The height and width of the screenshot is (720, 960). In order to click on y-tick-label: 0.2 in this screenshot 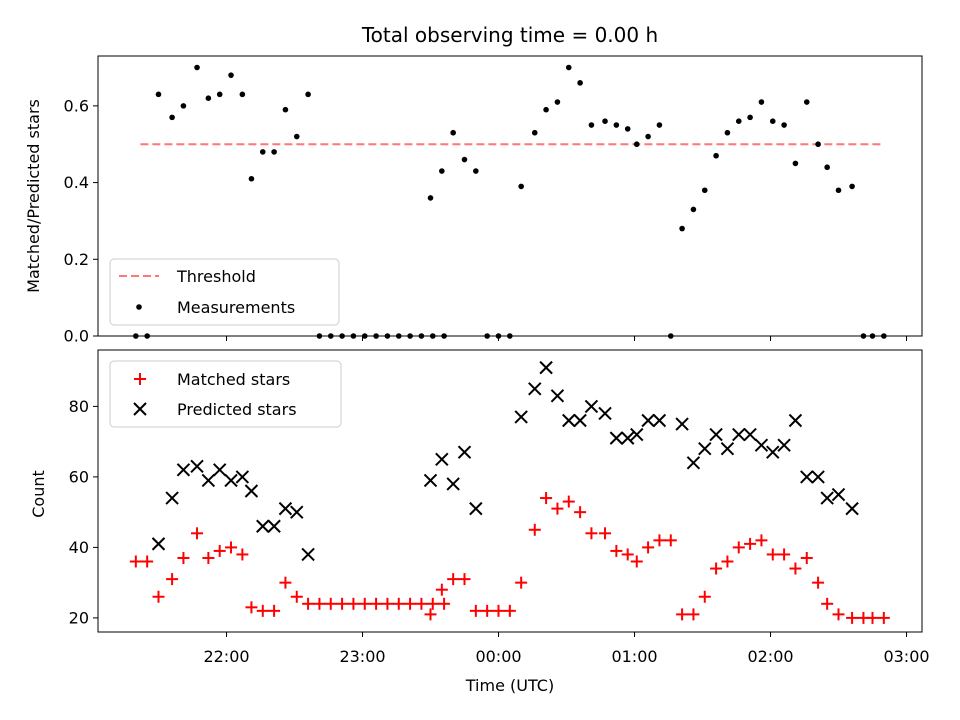, I will do `click(76, 259)`.